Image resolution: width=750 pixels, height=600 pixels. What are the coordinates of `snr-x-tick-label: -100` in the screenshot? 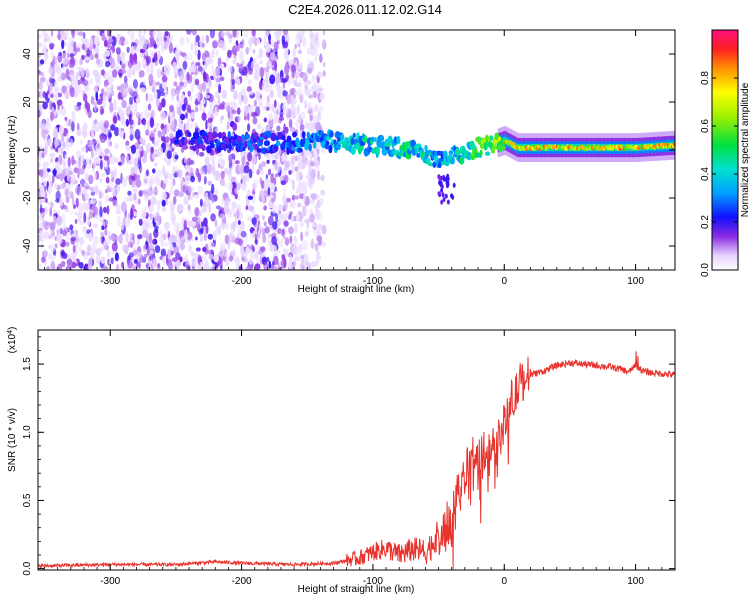 It's located at (373, 581).